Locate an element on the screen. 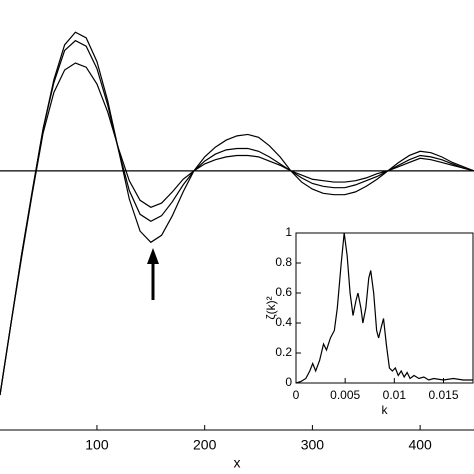 This screenshot has width=474, height=474. inset-frame is located at coordinates (384, 308).